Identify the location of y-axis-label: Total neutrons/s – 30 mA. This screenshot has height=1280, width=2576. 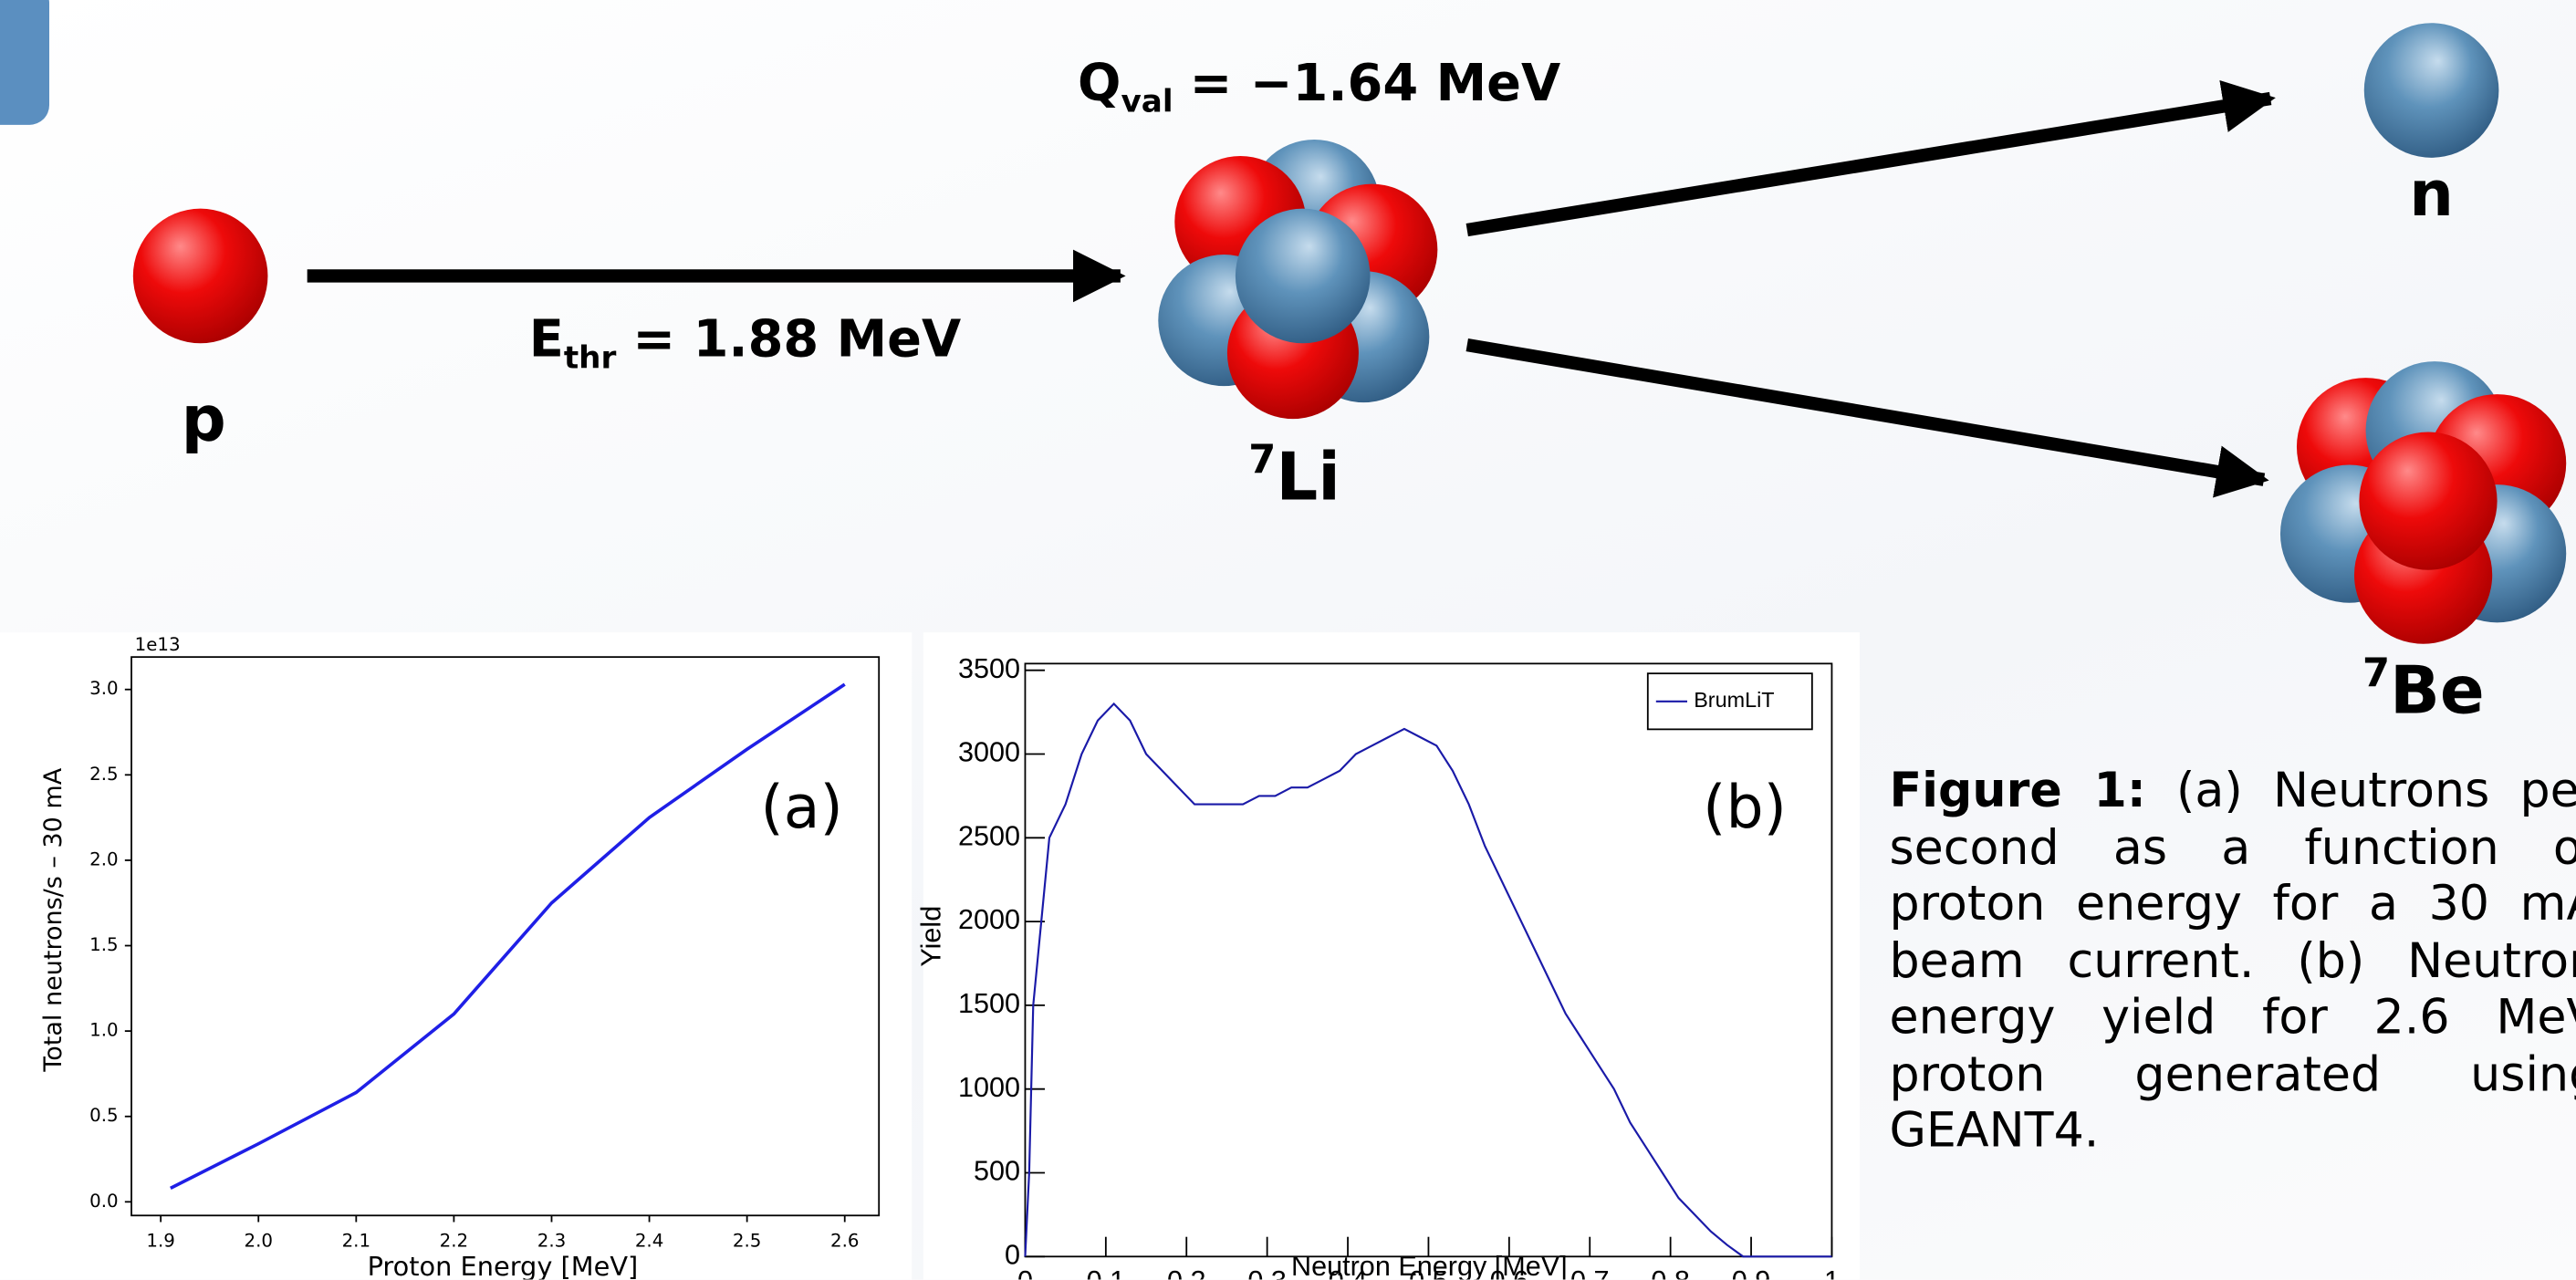
(53, 920).